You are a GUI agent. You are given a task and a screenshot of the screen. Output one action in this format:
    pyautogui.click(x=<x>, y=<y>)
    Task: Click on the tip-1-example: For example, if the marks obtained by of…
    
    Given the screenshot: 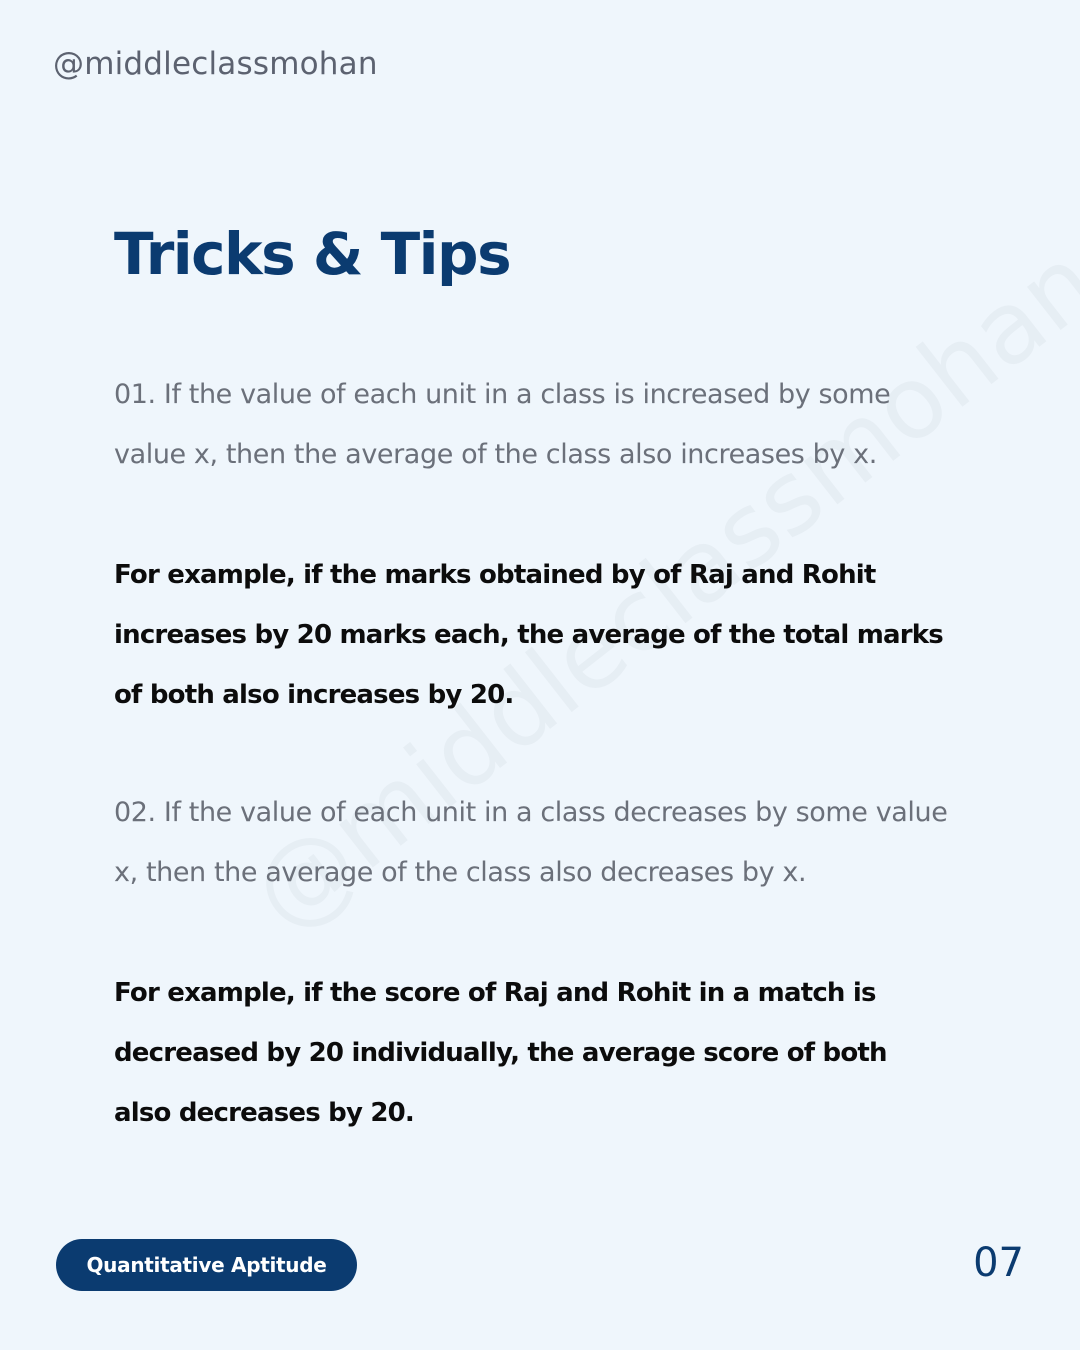 What is the action you would take?
    pyautogui.click(x=529, y=635)
    